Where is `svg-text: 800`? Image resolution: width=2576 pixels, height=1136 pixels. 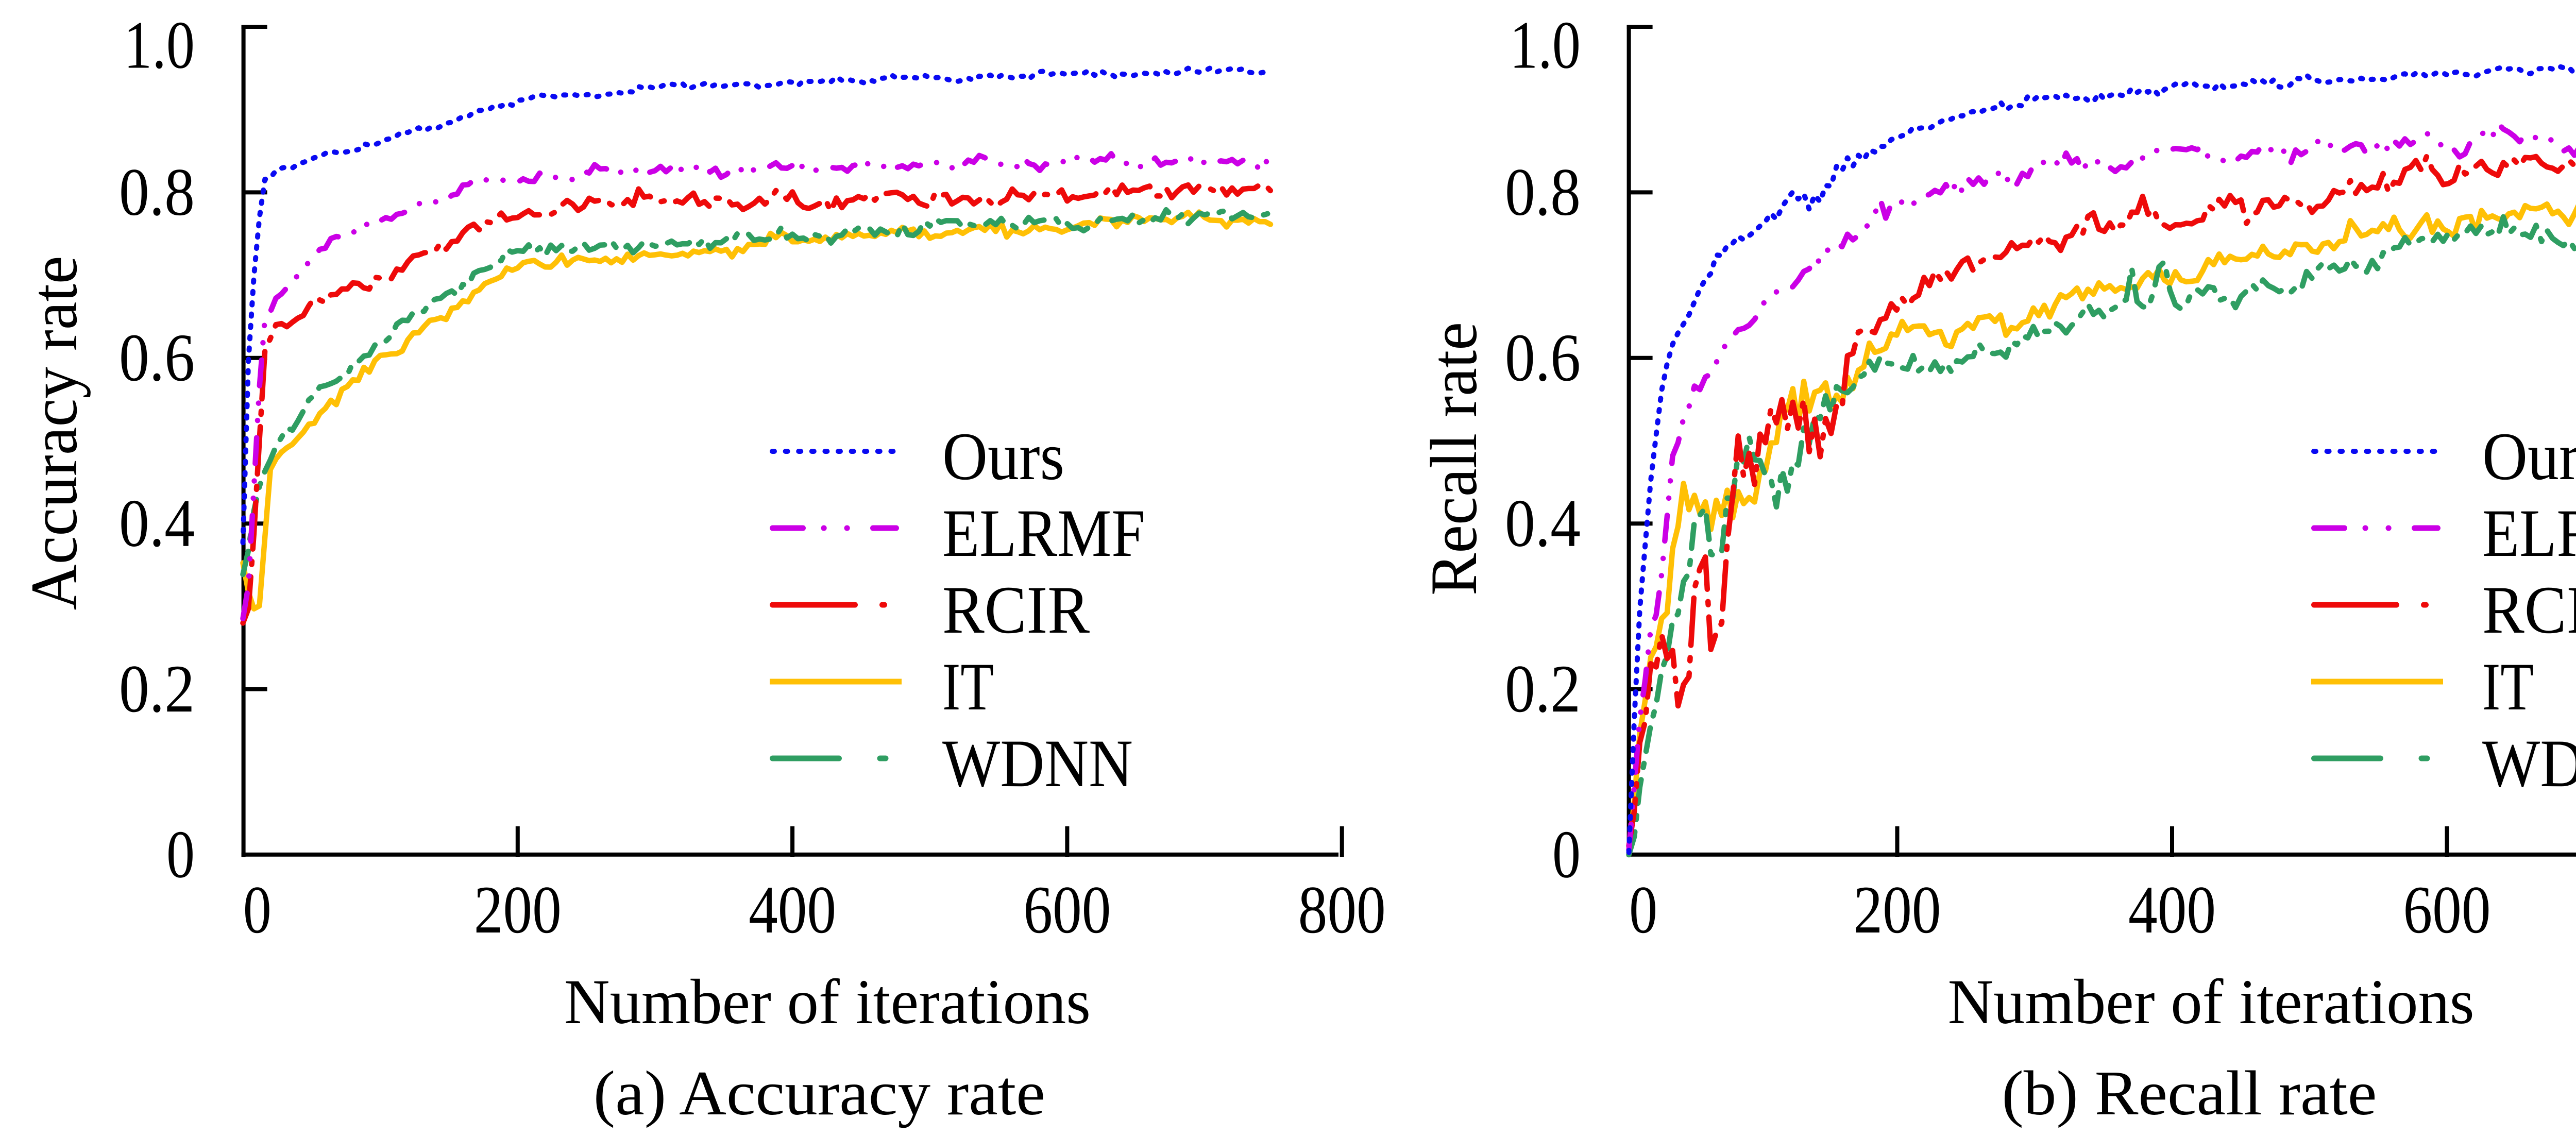 svg-text: 800 is located at coordinates (1342, 909).